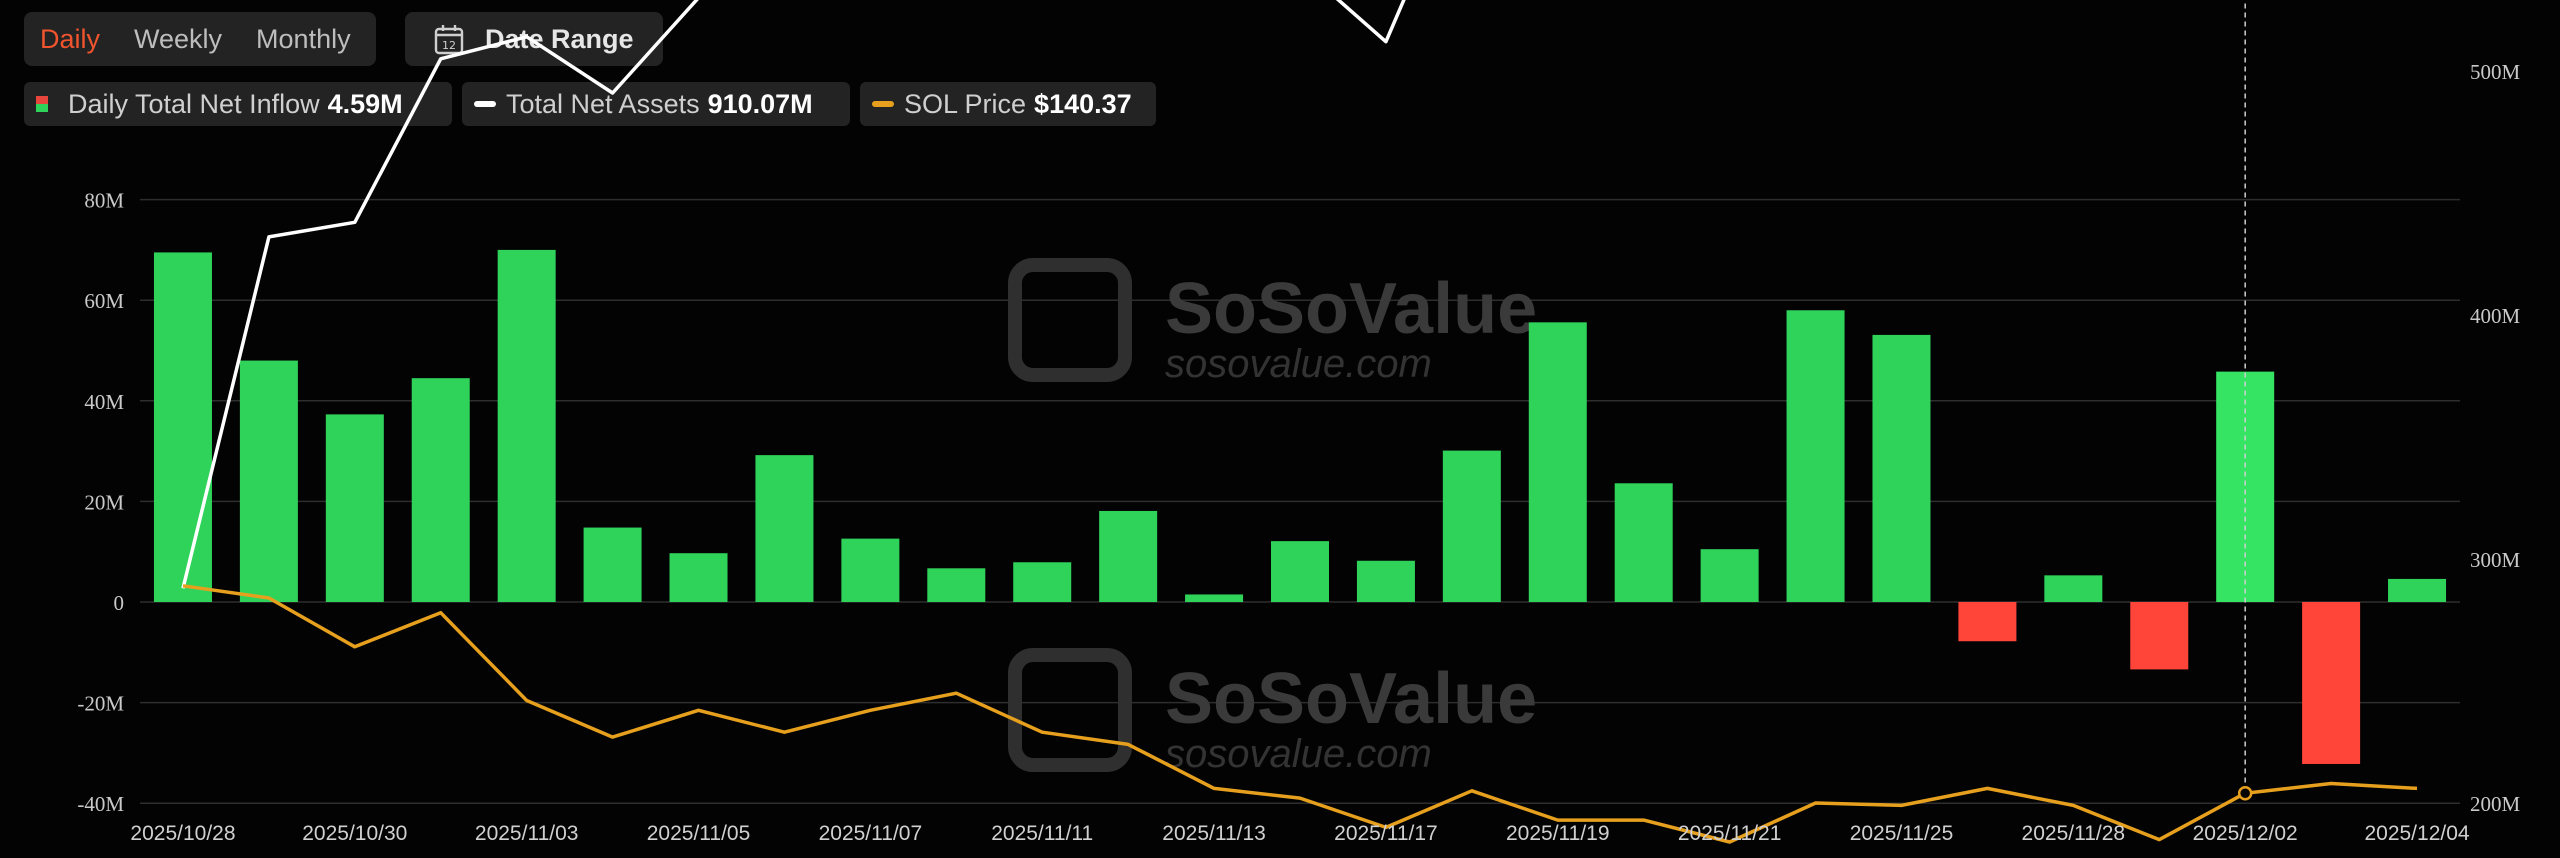  I want to click on x-tick-label: 2025/11/17, so click(1386, 833).